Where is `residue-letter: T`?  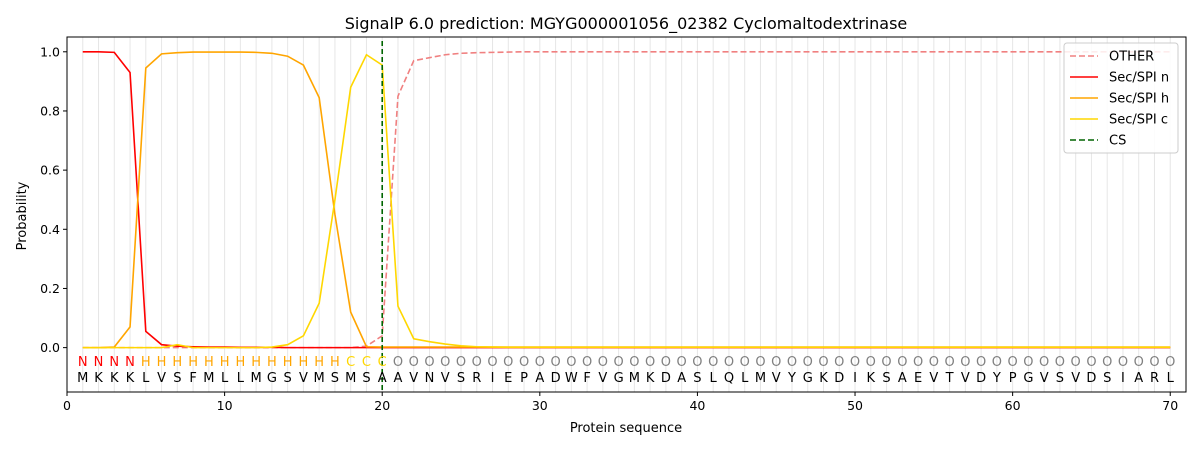 residue-letter: T is located at coordinates (949, 378).